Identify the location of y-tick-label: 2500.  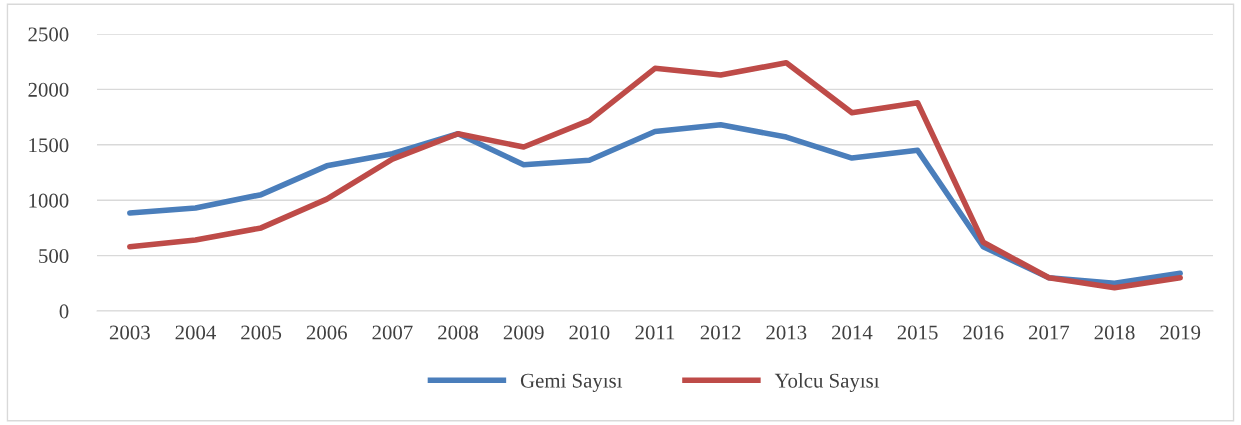
(48, 34).